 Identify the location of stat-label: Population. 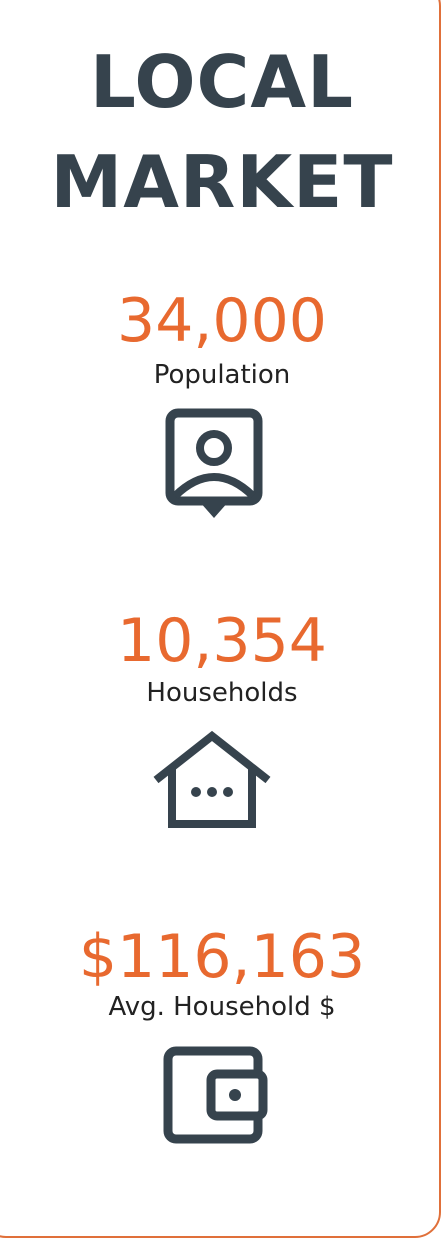
(222, 375).